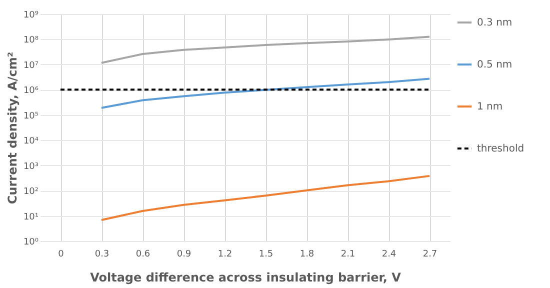 This screenshot has width=550, height=288. I want to click on y-tick-label: 10⁶, so click(31, 91).